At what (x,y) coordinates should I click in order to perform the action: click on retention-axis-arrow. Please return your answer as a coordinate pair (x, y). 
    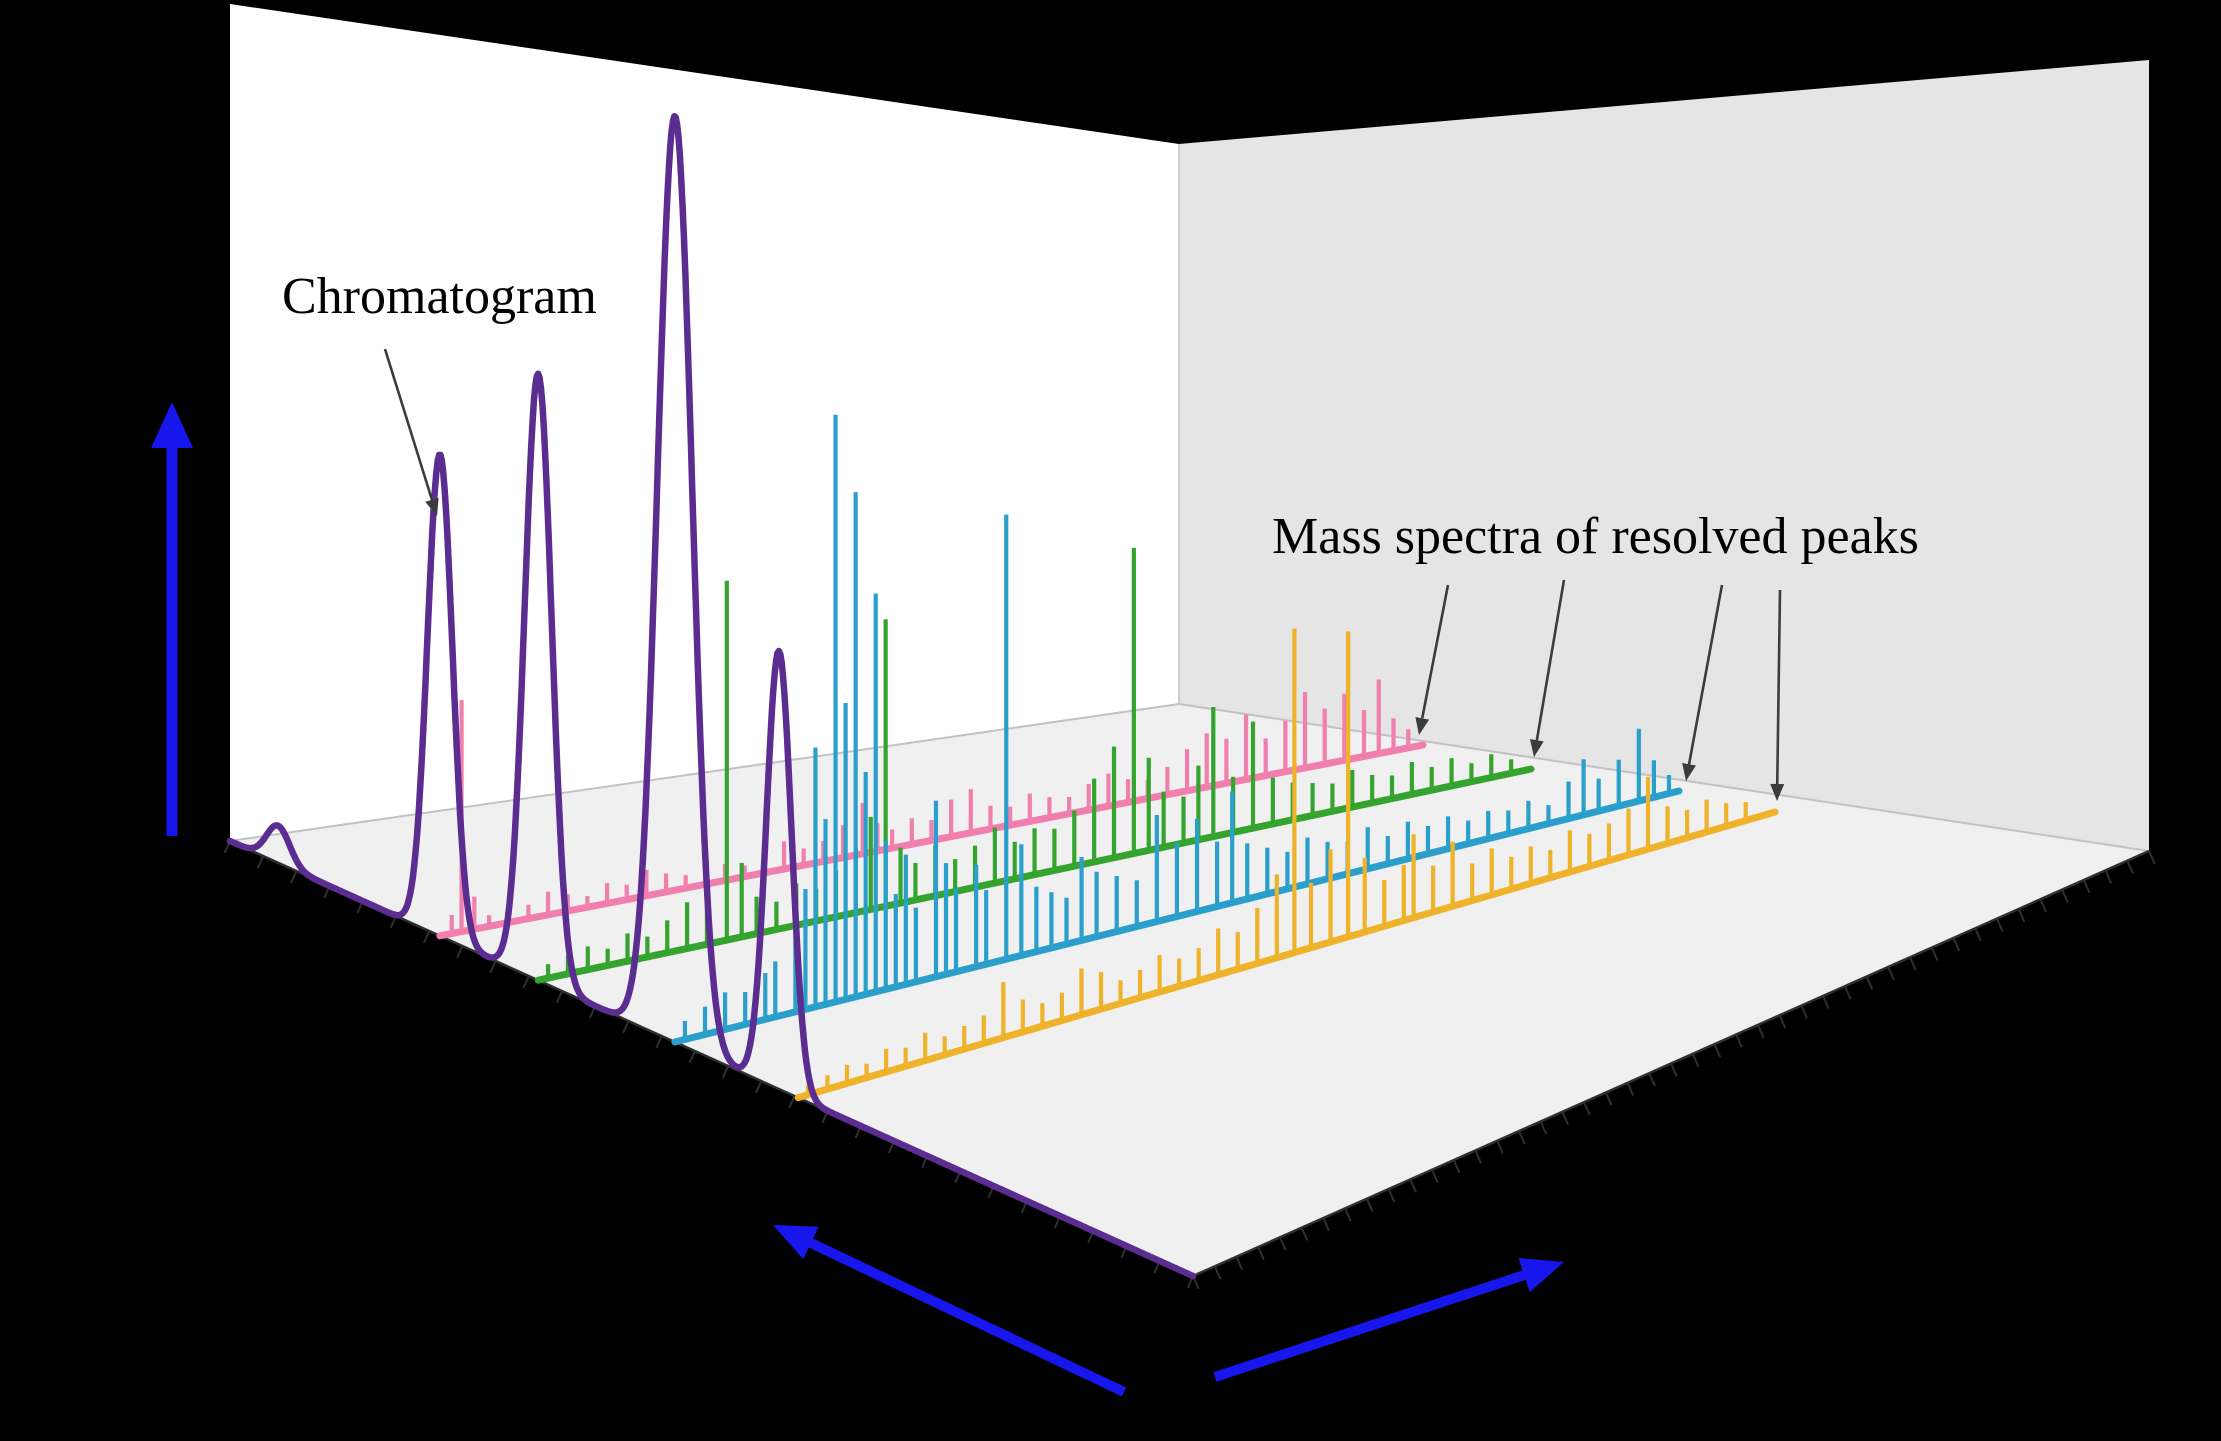
    Looking at the image, I should click on (950, 1311).